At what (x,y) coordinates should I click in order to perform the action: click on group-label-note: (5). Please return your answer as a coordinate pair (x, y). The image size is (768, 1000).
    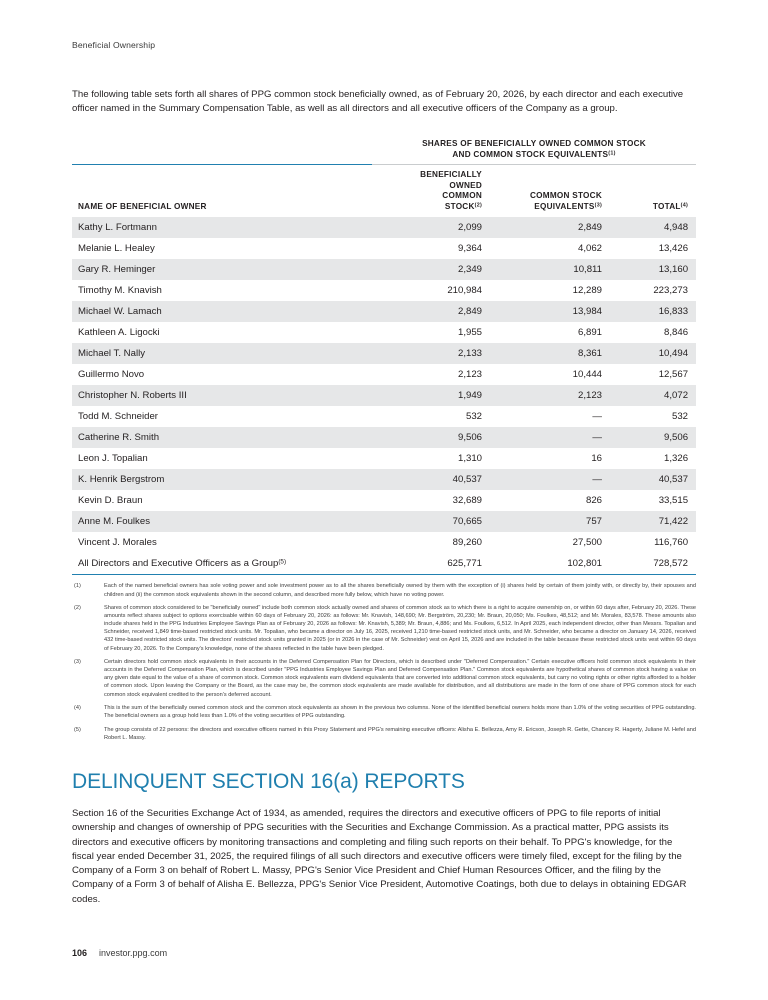
    Looking at the image, I should click on (282, 562).